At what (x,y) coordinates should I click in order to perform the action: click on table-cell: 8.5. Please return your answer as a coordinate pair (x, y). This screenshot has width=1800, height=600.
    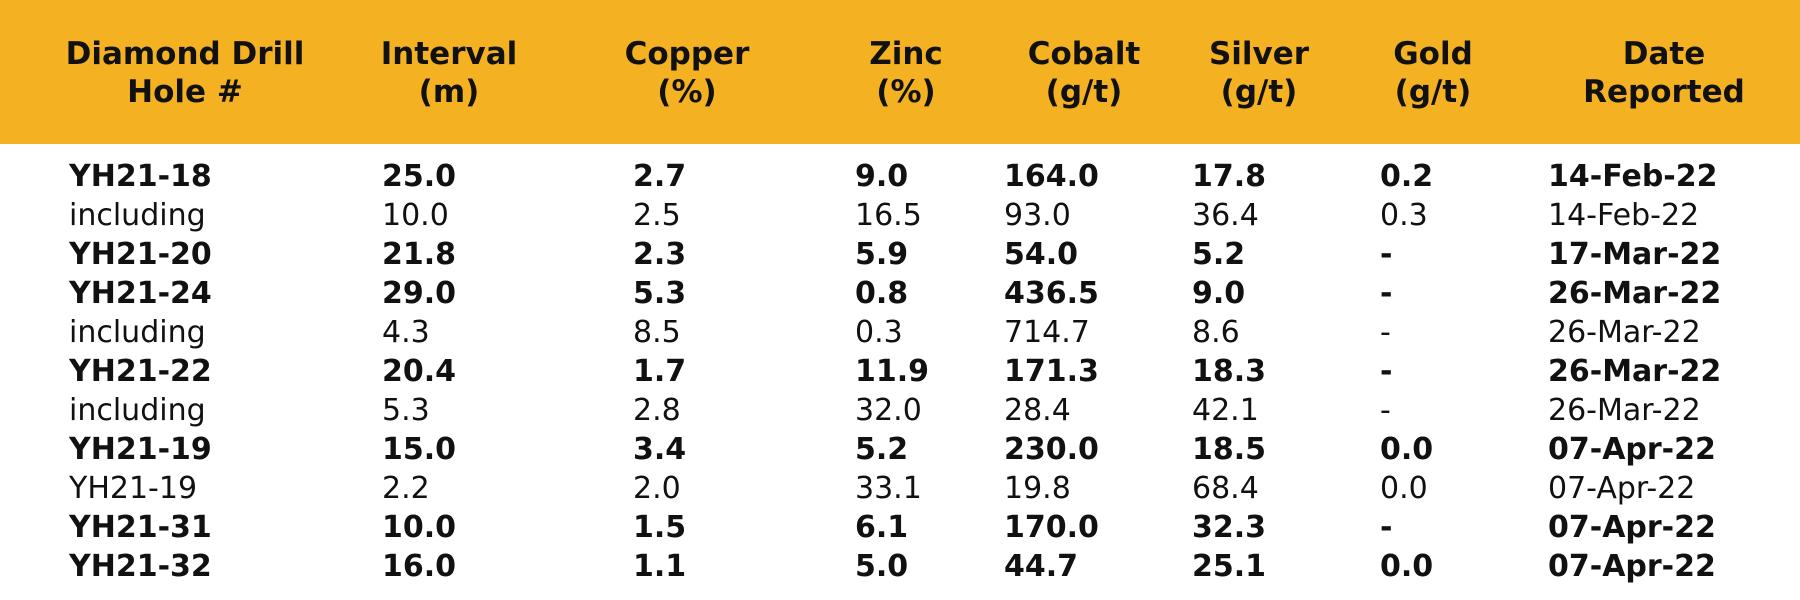
    Looking at the image, I should click on (657, 332).